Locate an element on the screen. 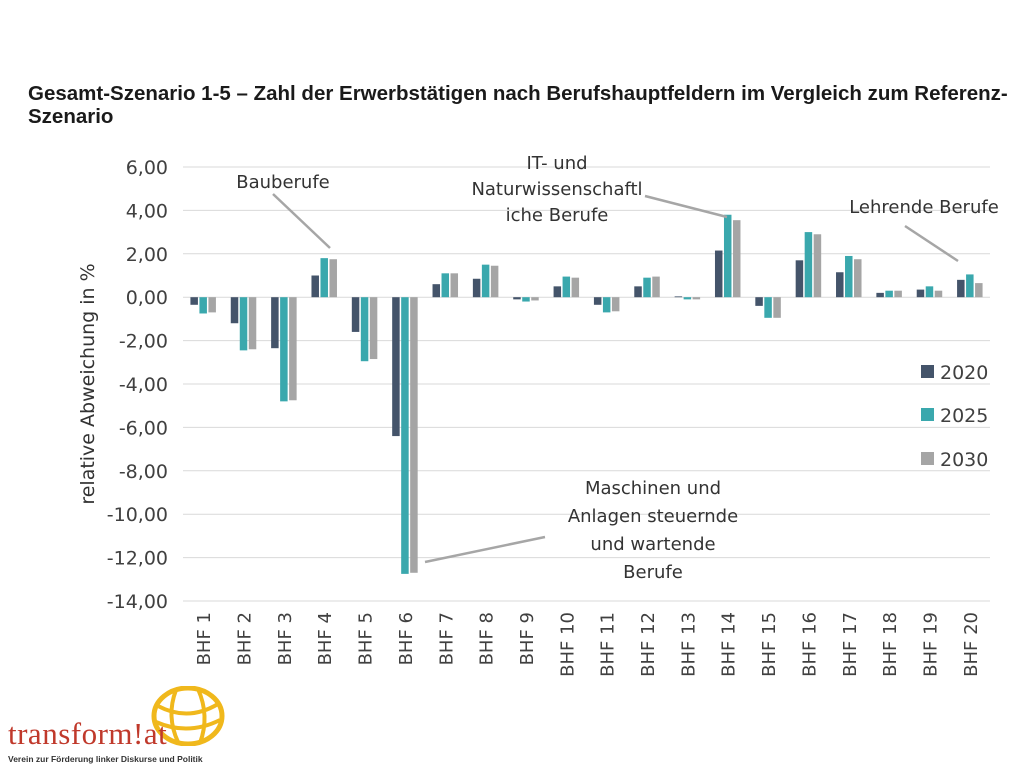 This screenshot has width=1024, height=768. legend-swatch-2020 is located at coordinates (927, 371).